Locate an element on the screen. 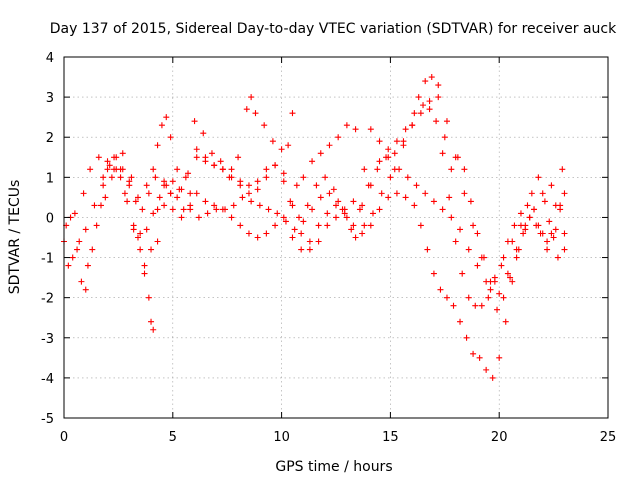 The width and height of the screenshot is (640, 480). x-tick-label: 20 is located at coordinates (499, 437).